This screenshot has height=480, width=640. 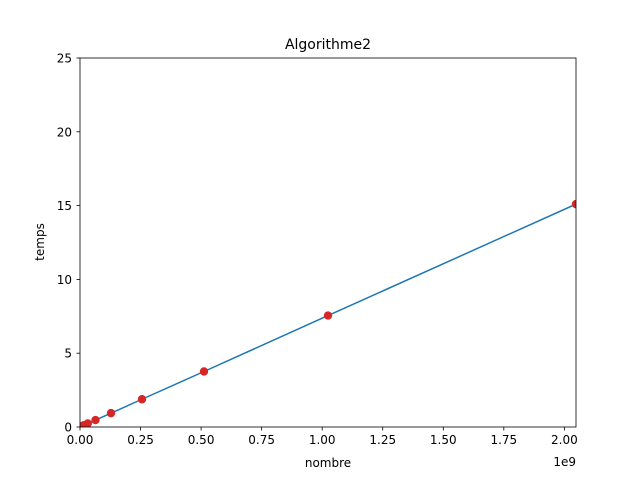 What do you see at coordinates (503, 440) in the screenshot?
I see `x-tick-label: 1.75` at bounding box center [503, 440].